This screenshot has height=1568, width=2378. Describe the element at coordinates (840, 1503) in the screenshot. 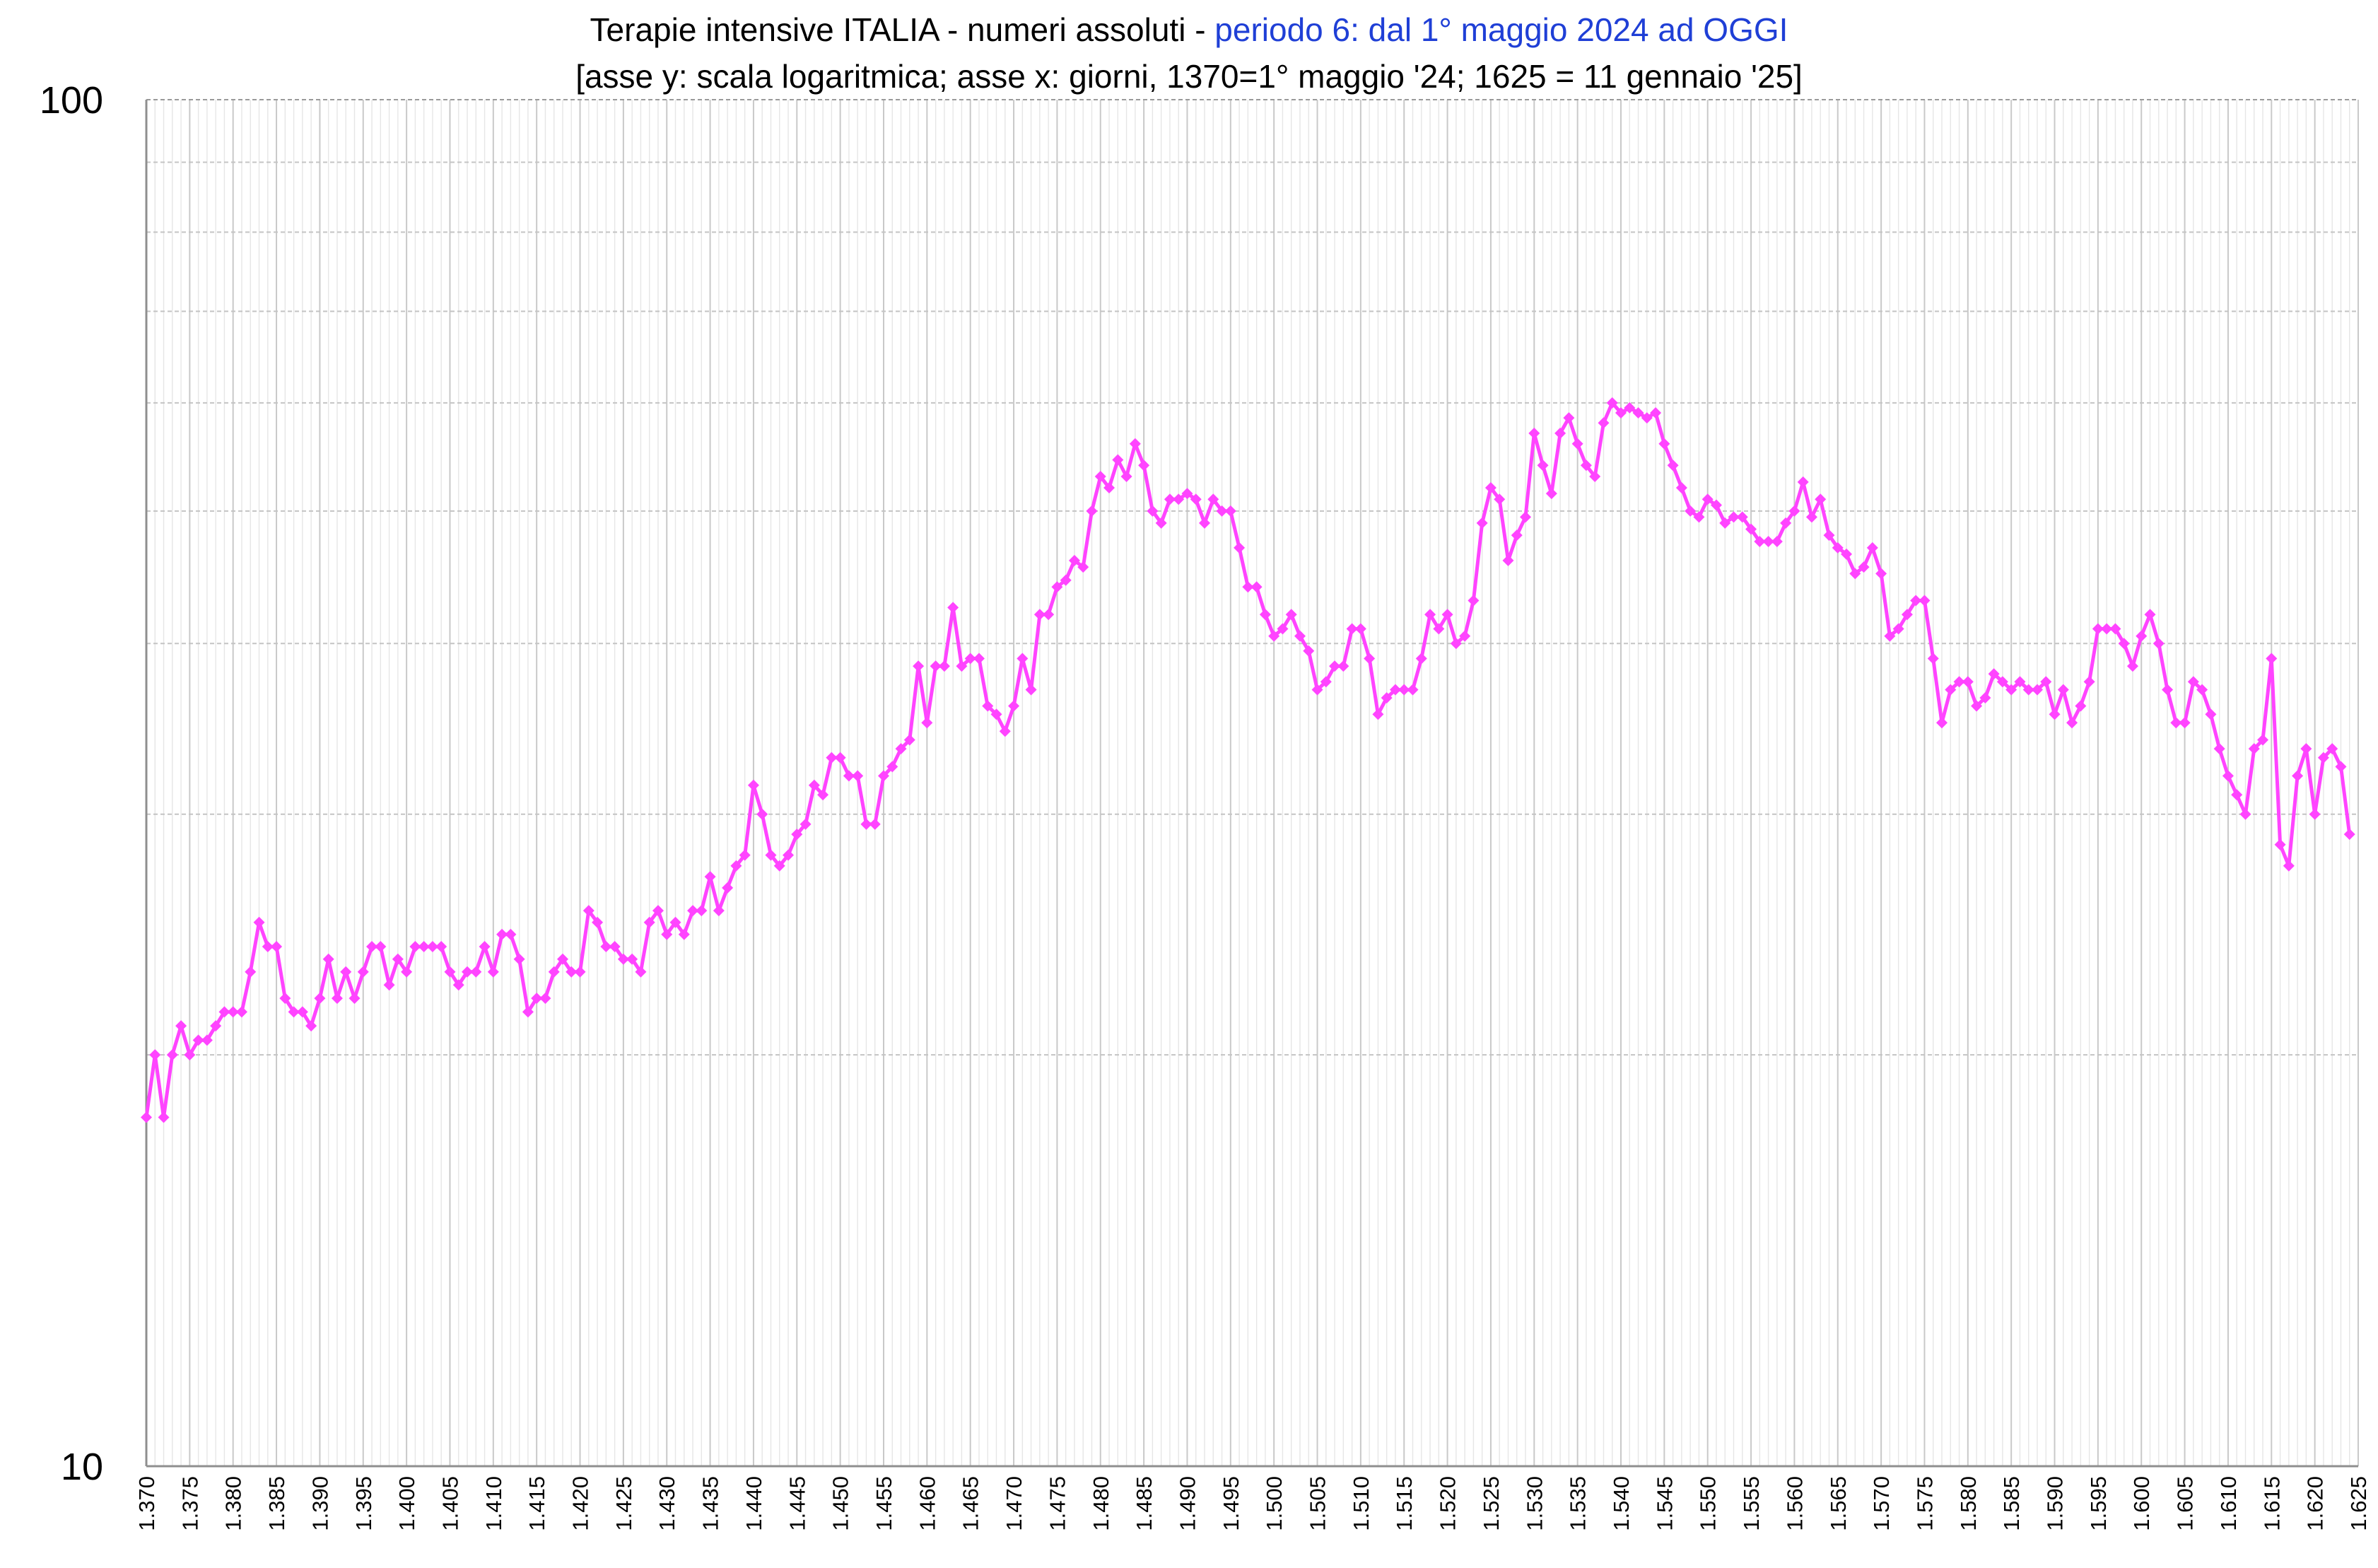

I see `x-tick-label: 1.450` at that location.